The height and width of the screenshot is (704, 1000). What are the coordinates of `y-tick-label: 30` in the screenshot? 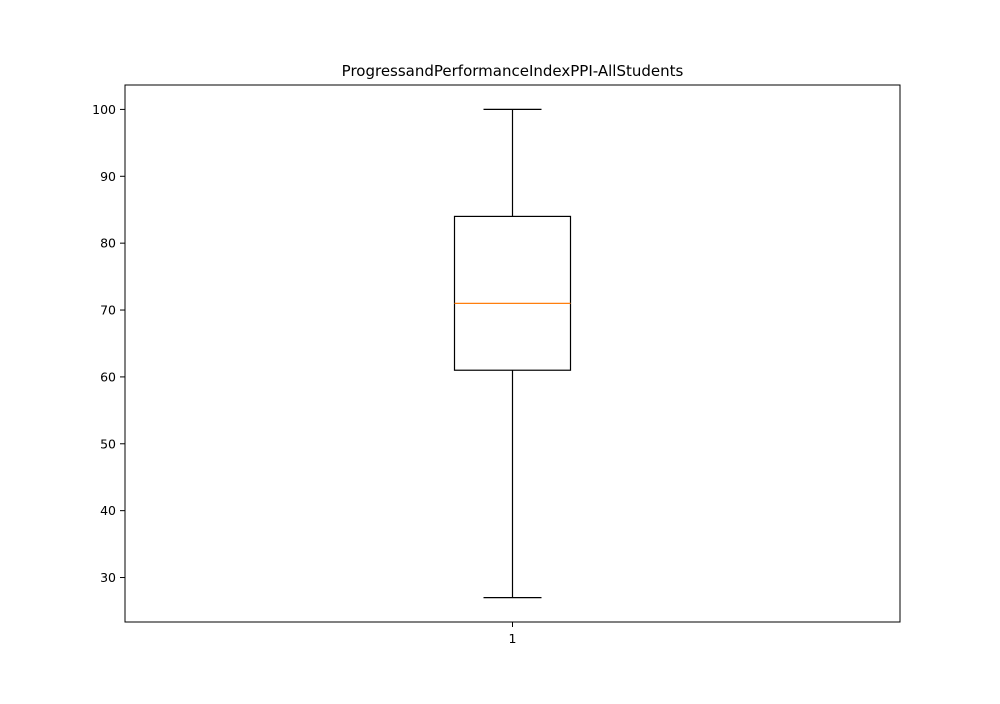 It's located at (108, 577).